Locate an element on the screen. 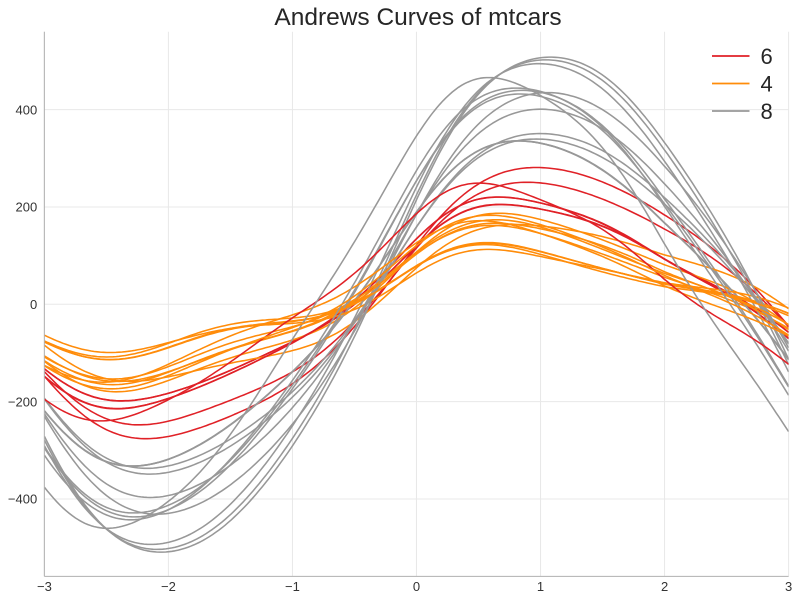 This screenshot has height=602, width=799. svg-text: 4 is located at coordinates (767, 83).